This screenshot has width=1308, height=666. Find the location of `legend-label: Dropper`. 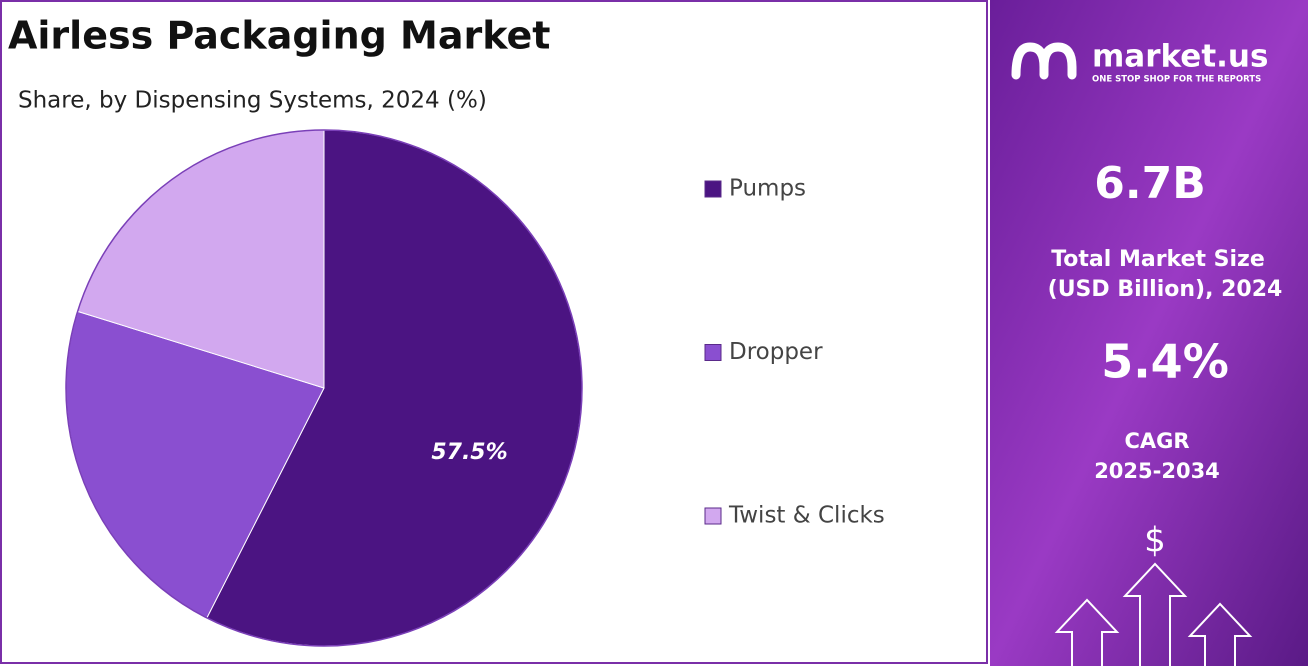

legend-label: Dropper is located at coordinates (776, 352).